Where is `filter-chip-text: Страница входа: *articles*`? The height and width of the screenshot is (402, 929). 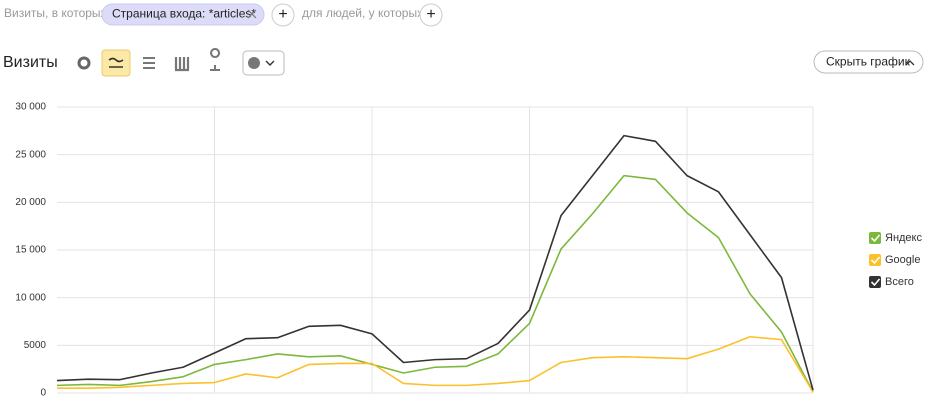
filter-chip-text: Страница входа: *articles* is located at coordinates (184, 14).